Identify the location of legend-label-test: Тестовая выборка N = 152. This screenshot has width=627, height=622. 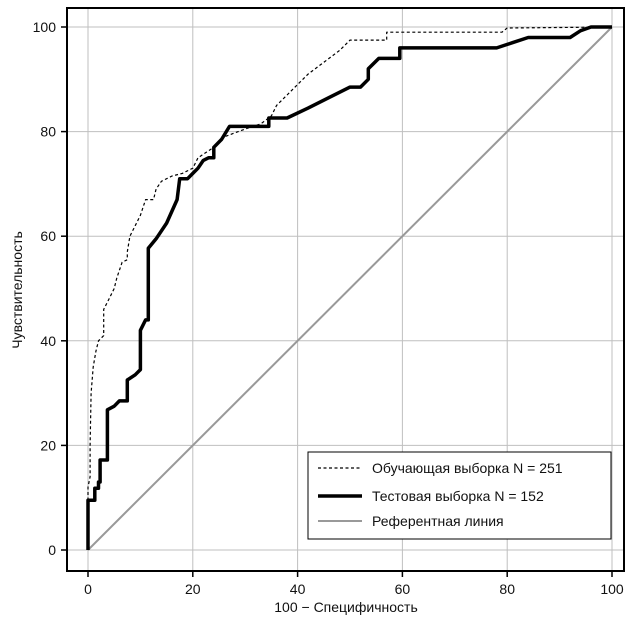
(458, 496).